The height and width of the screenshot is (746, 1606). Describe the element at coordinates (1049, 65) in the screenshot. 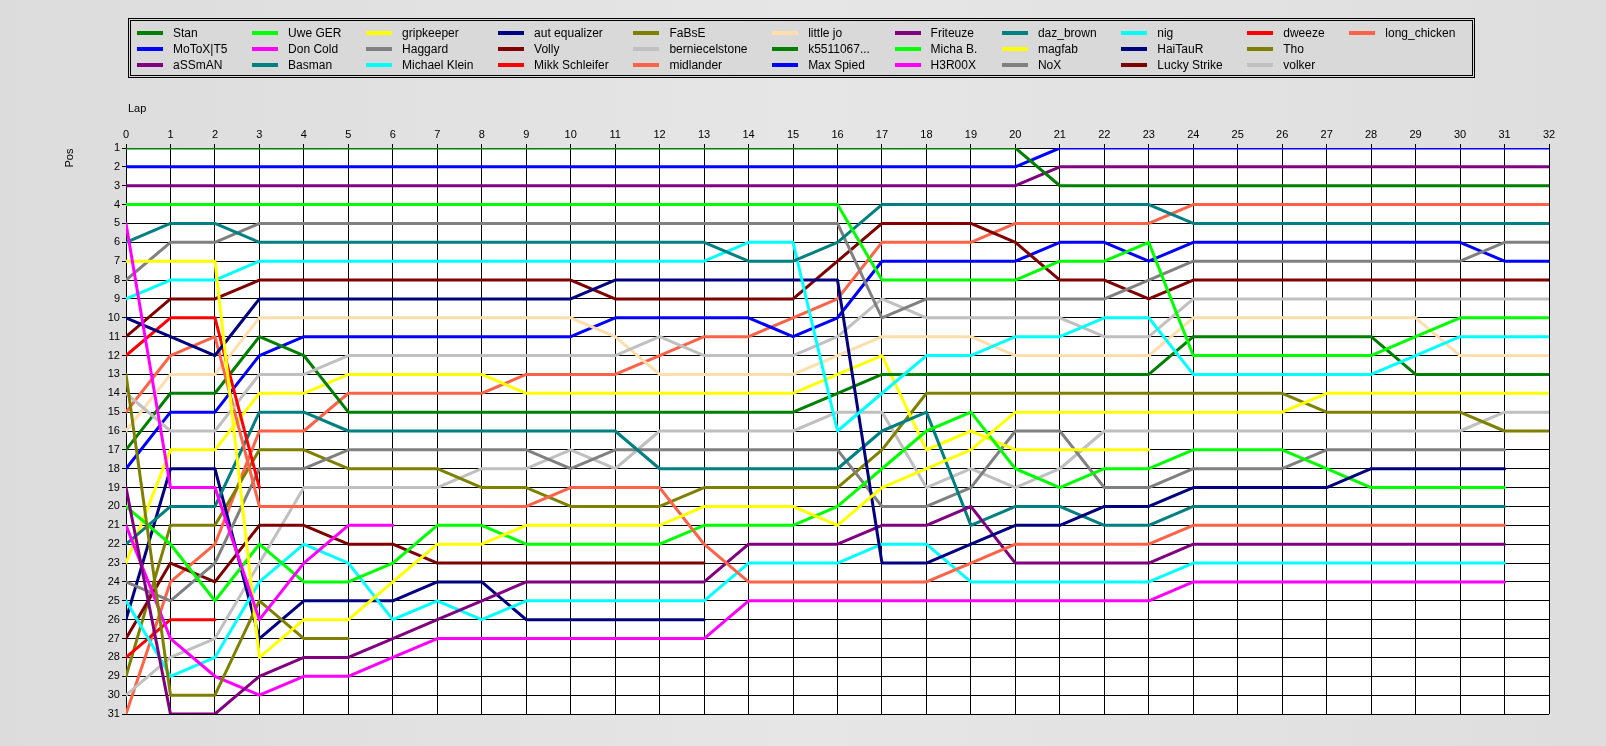

I see `legend-label: NoX` at that location.